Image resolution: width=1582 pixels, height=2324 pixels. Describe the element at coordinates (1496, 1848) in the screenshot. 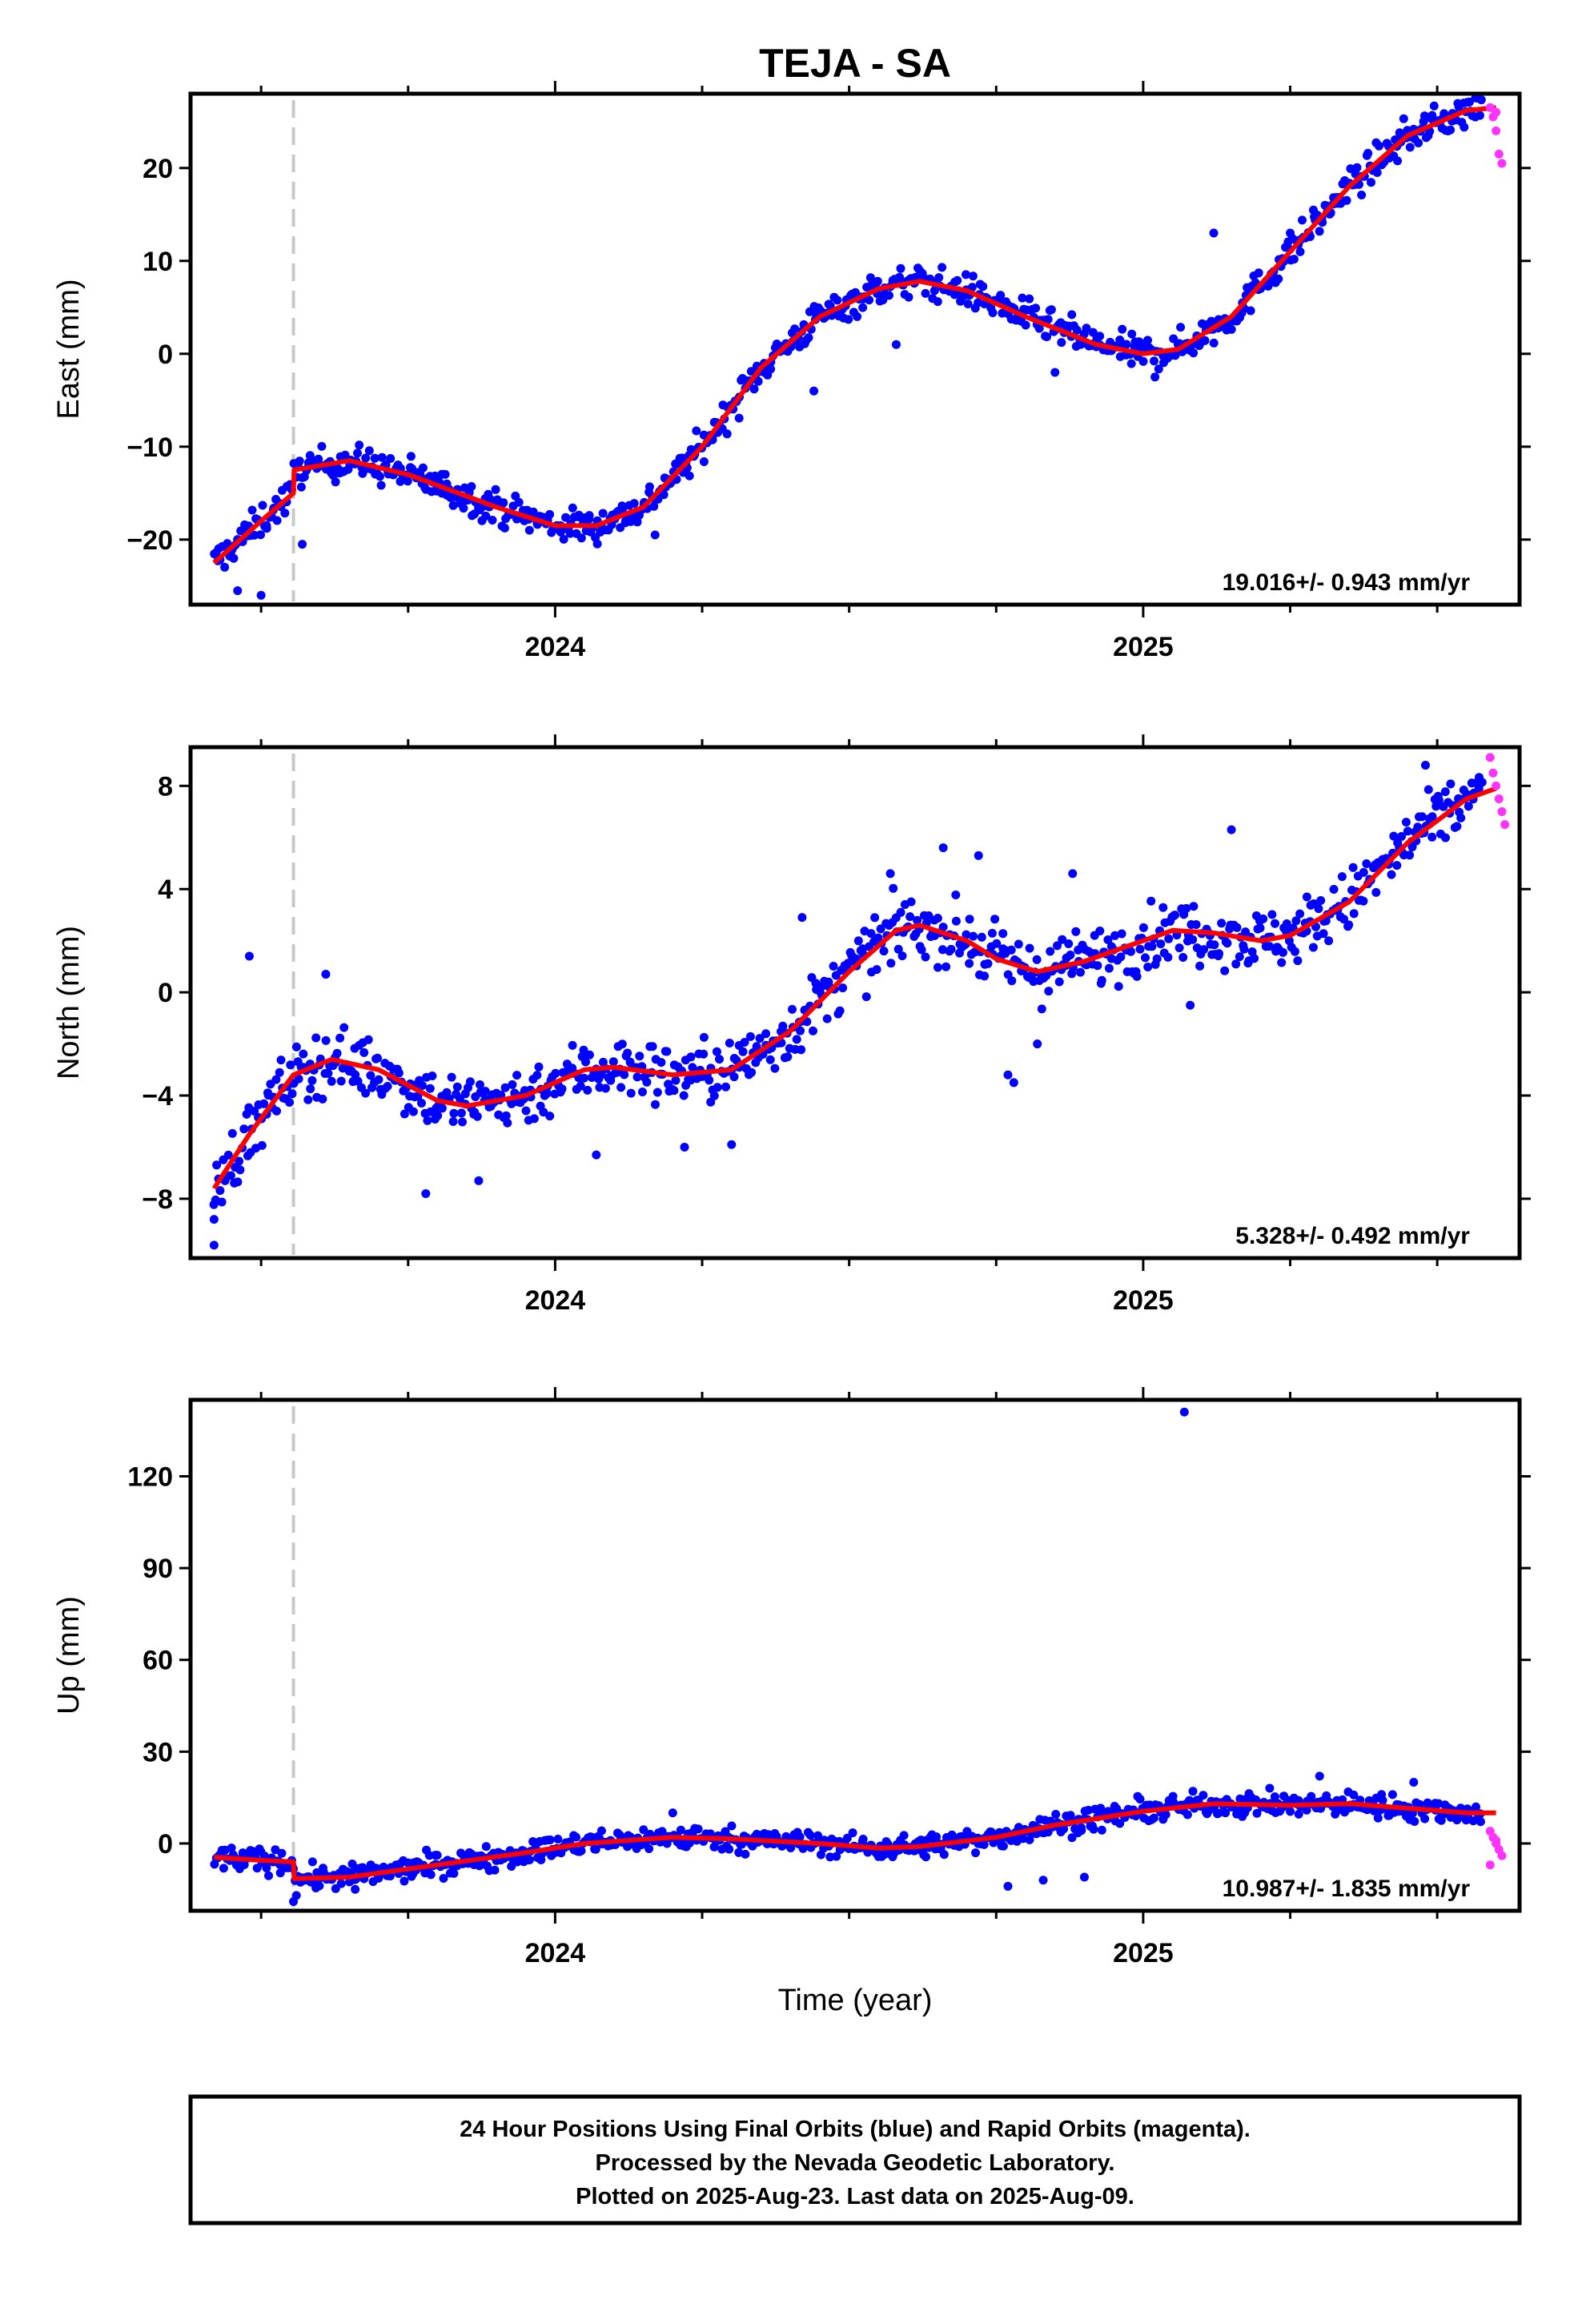

I see `up-rapid-points` at that location.